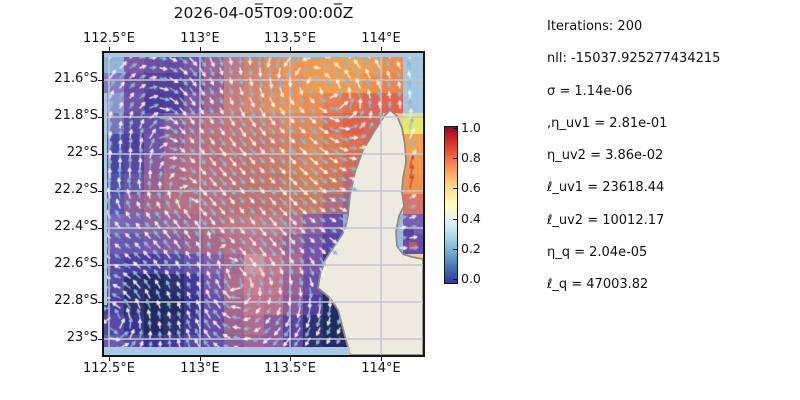  Describe the element at coordinates (471, 187) in the screenshot. I see `colorbar-tick-label: 0.6` at that location.